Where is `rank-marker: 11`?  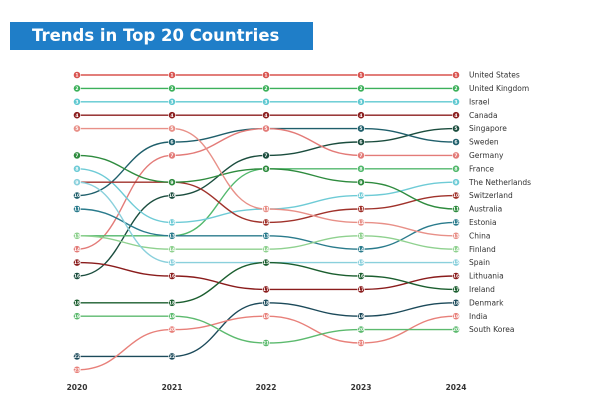 rank-marker: 11 is located at coordinates (266, 209).